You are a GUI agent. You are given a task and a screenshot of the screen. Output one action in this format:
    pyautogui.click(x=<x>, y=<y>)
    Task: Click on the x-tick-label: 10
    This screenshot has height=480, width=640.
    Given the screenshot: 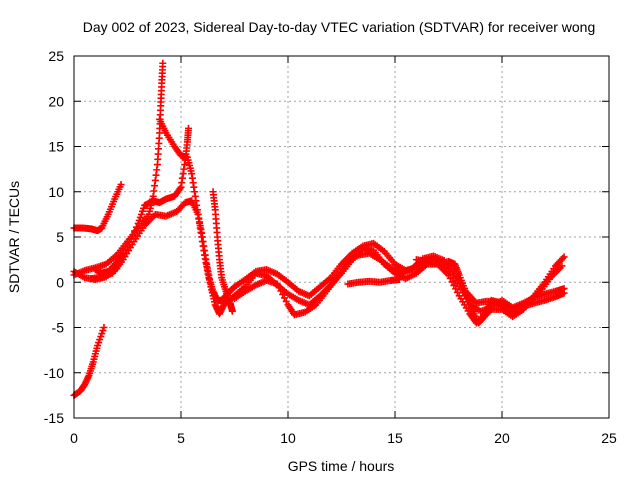 What is the action you would take?
    pyautogui.click(x=288, y=438)
    